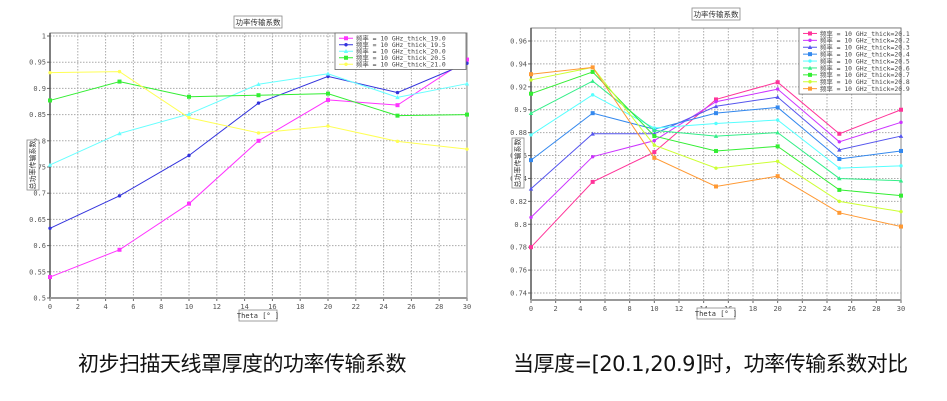 Image resolution: width=947 pixels, height=401 pixels. What do you see at coordinates (520, 110) in the screenshot?
I see `right-chart-ytick-label: 0.9` at bounding box center [520, 110].